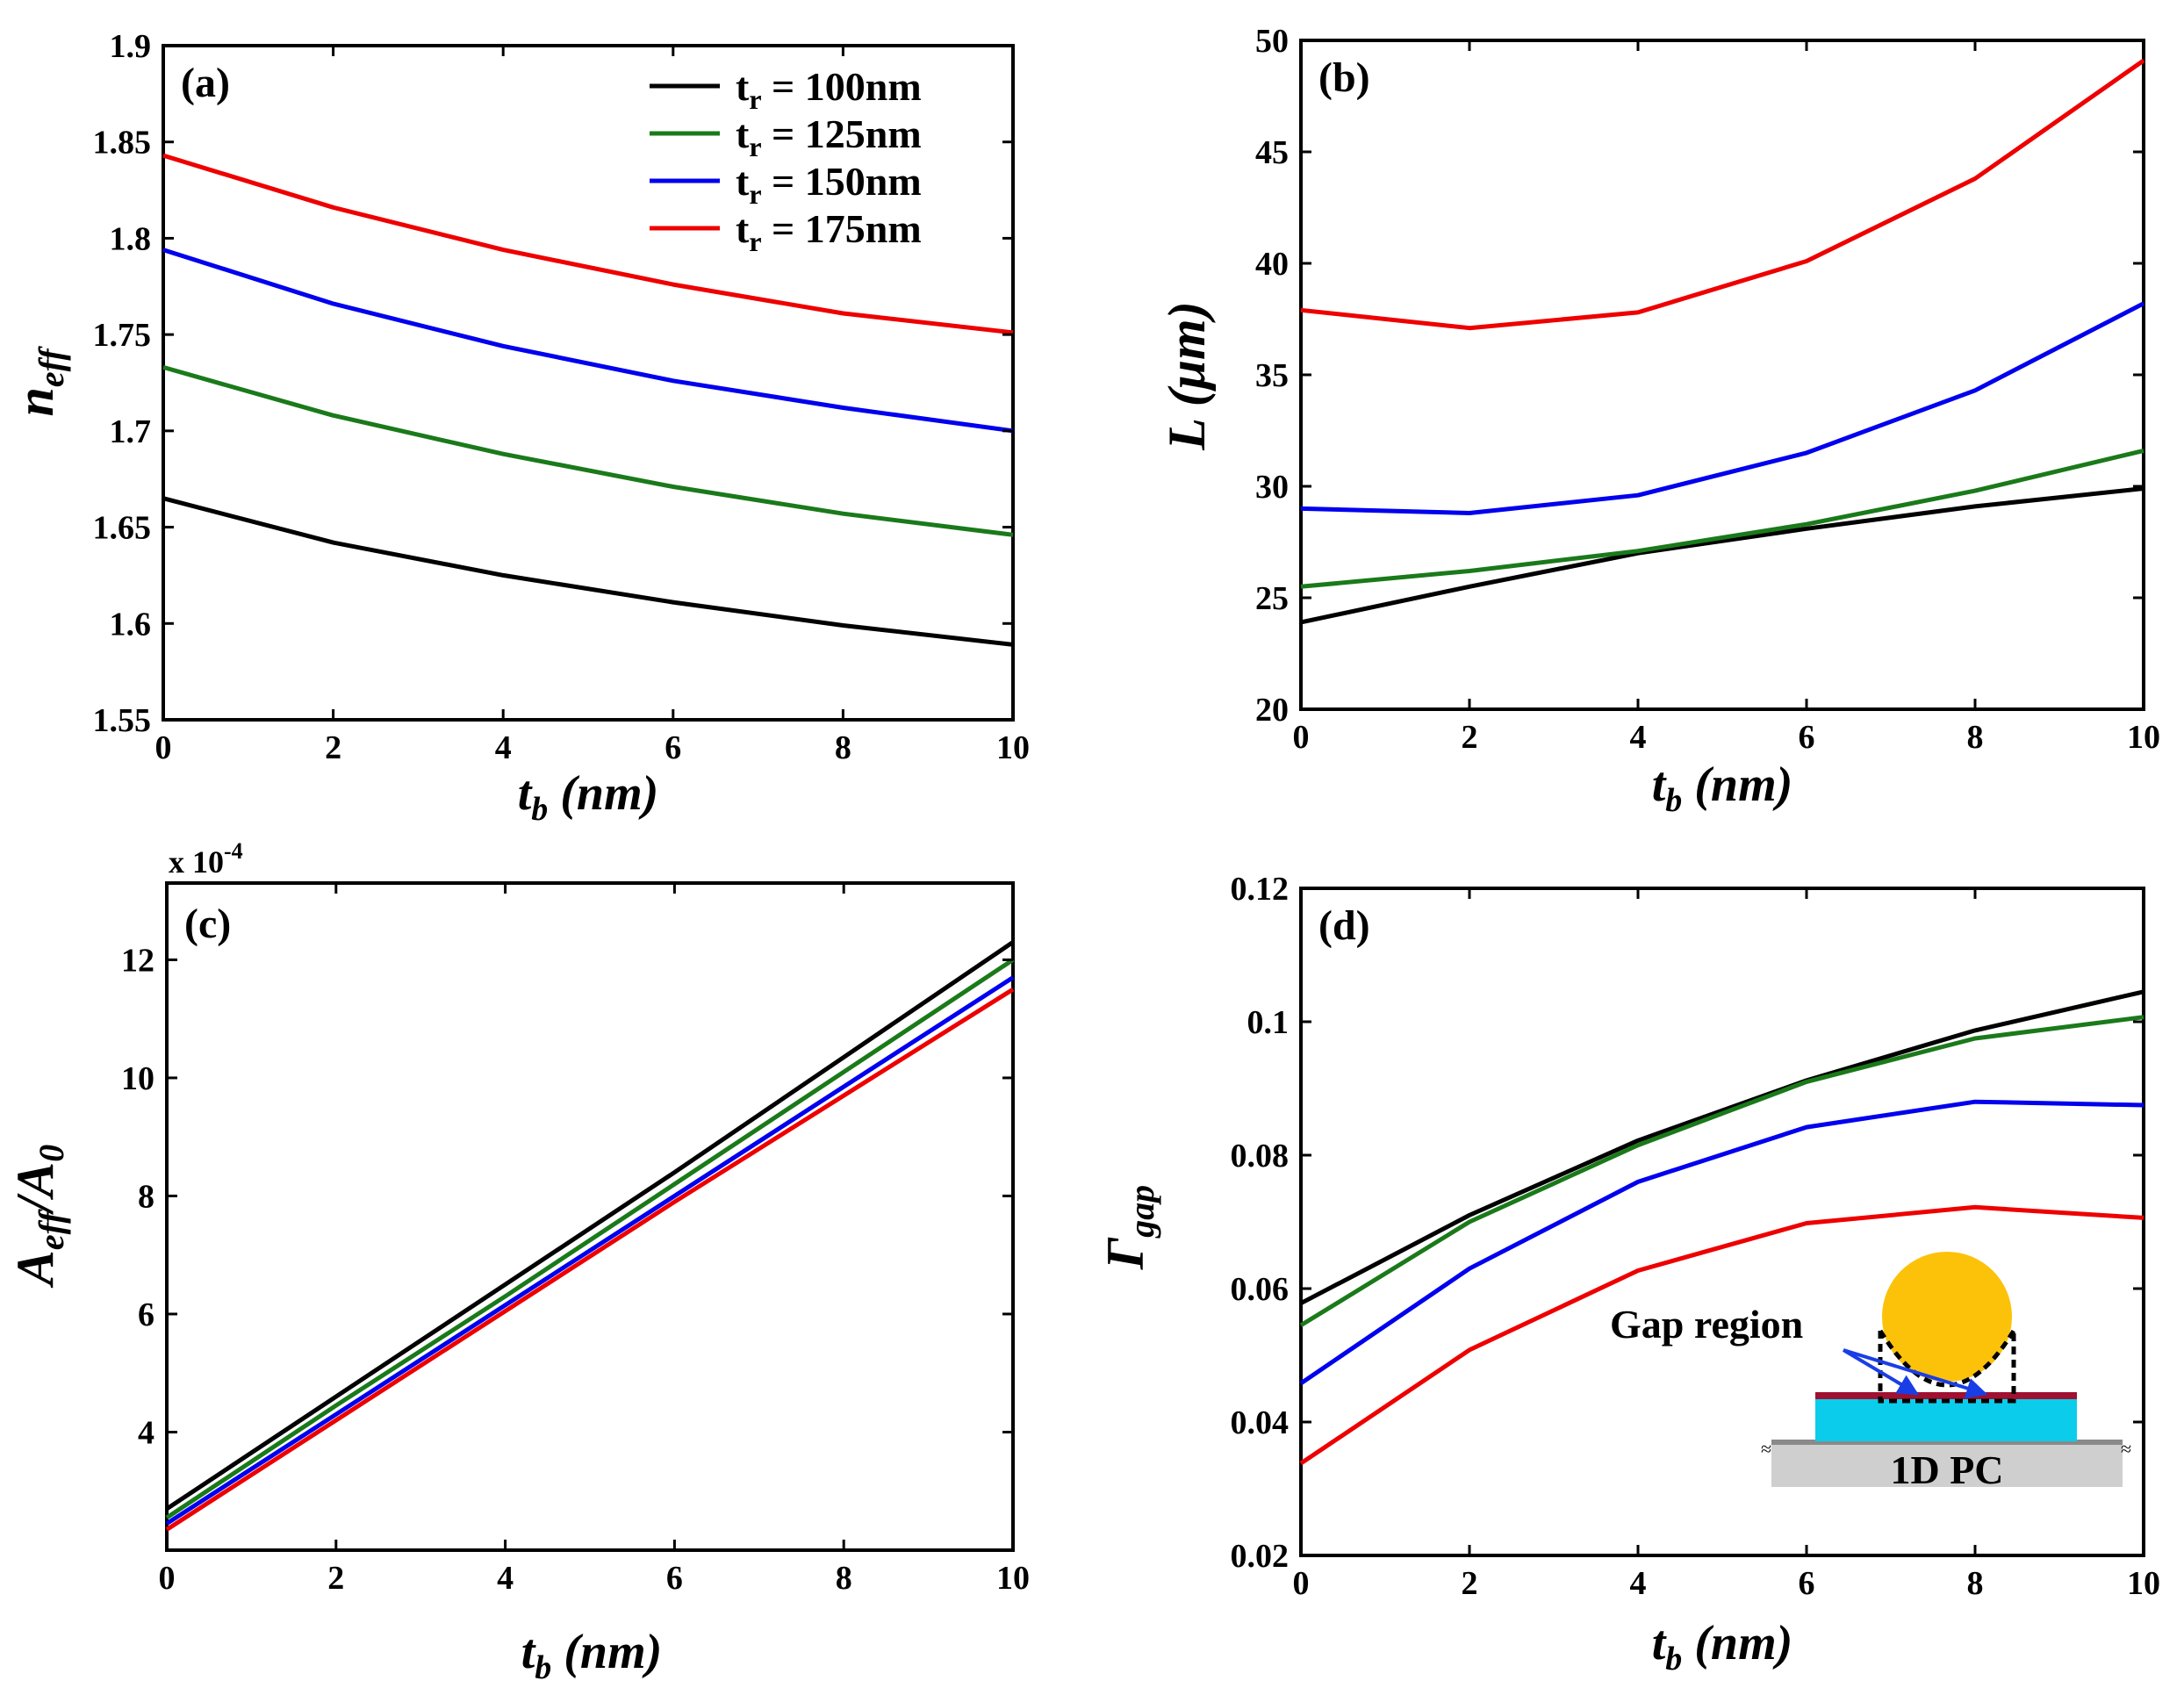 This screenshot has width=2184, height=1695. Describe the element at coordinates (1272, 710) in the screenshot. I see `y-tick-label: 20` at that location.